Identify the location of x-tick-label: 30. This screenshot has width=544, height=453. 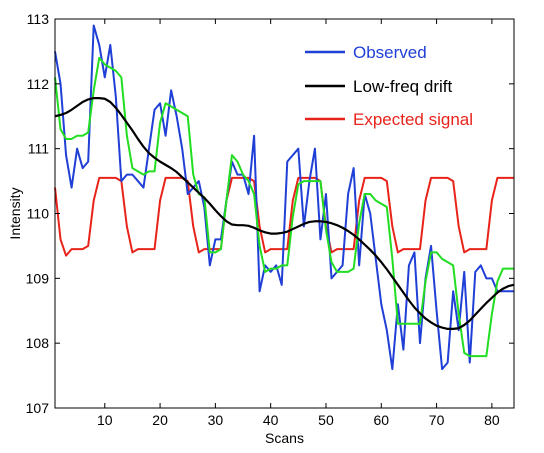
(216, 420).